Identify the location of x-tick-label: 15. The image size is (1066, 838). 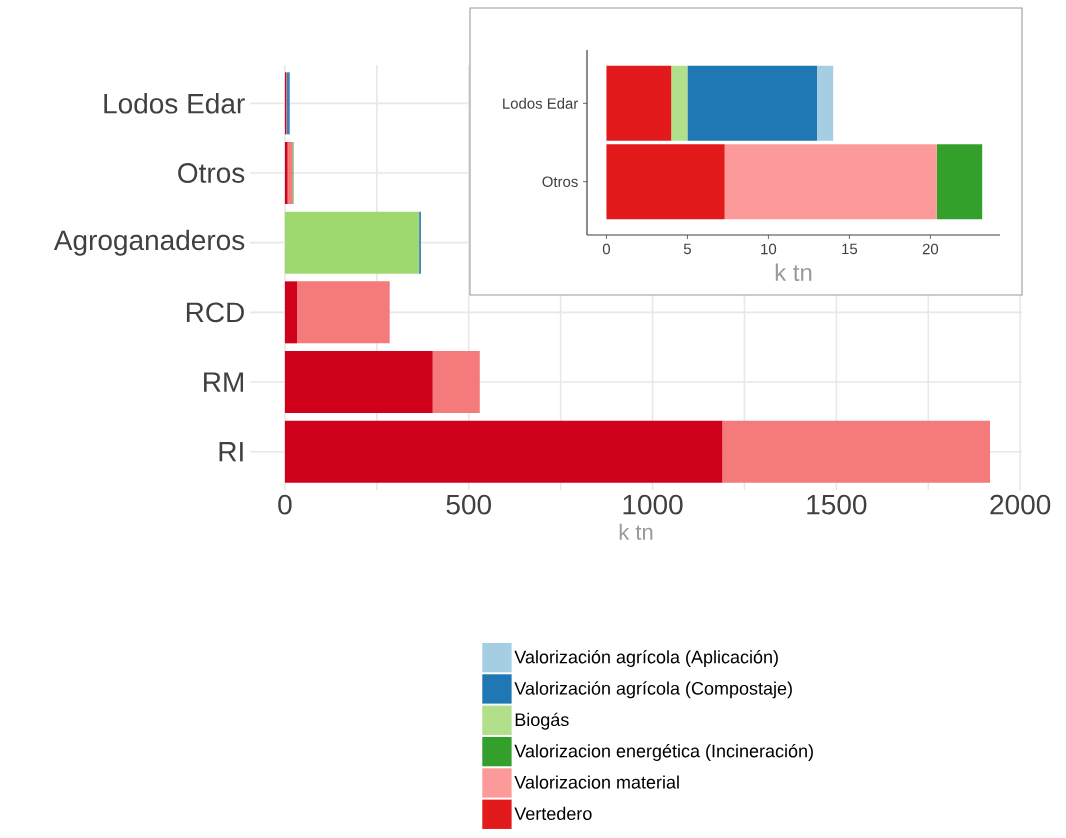
(850, 249).